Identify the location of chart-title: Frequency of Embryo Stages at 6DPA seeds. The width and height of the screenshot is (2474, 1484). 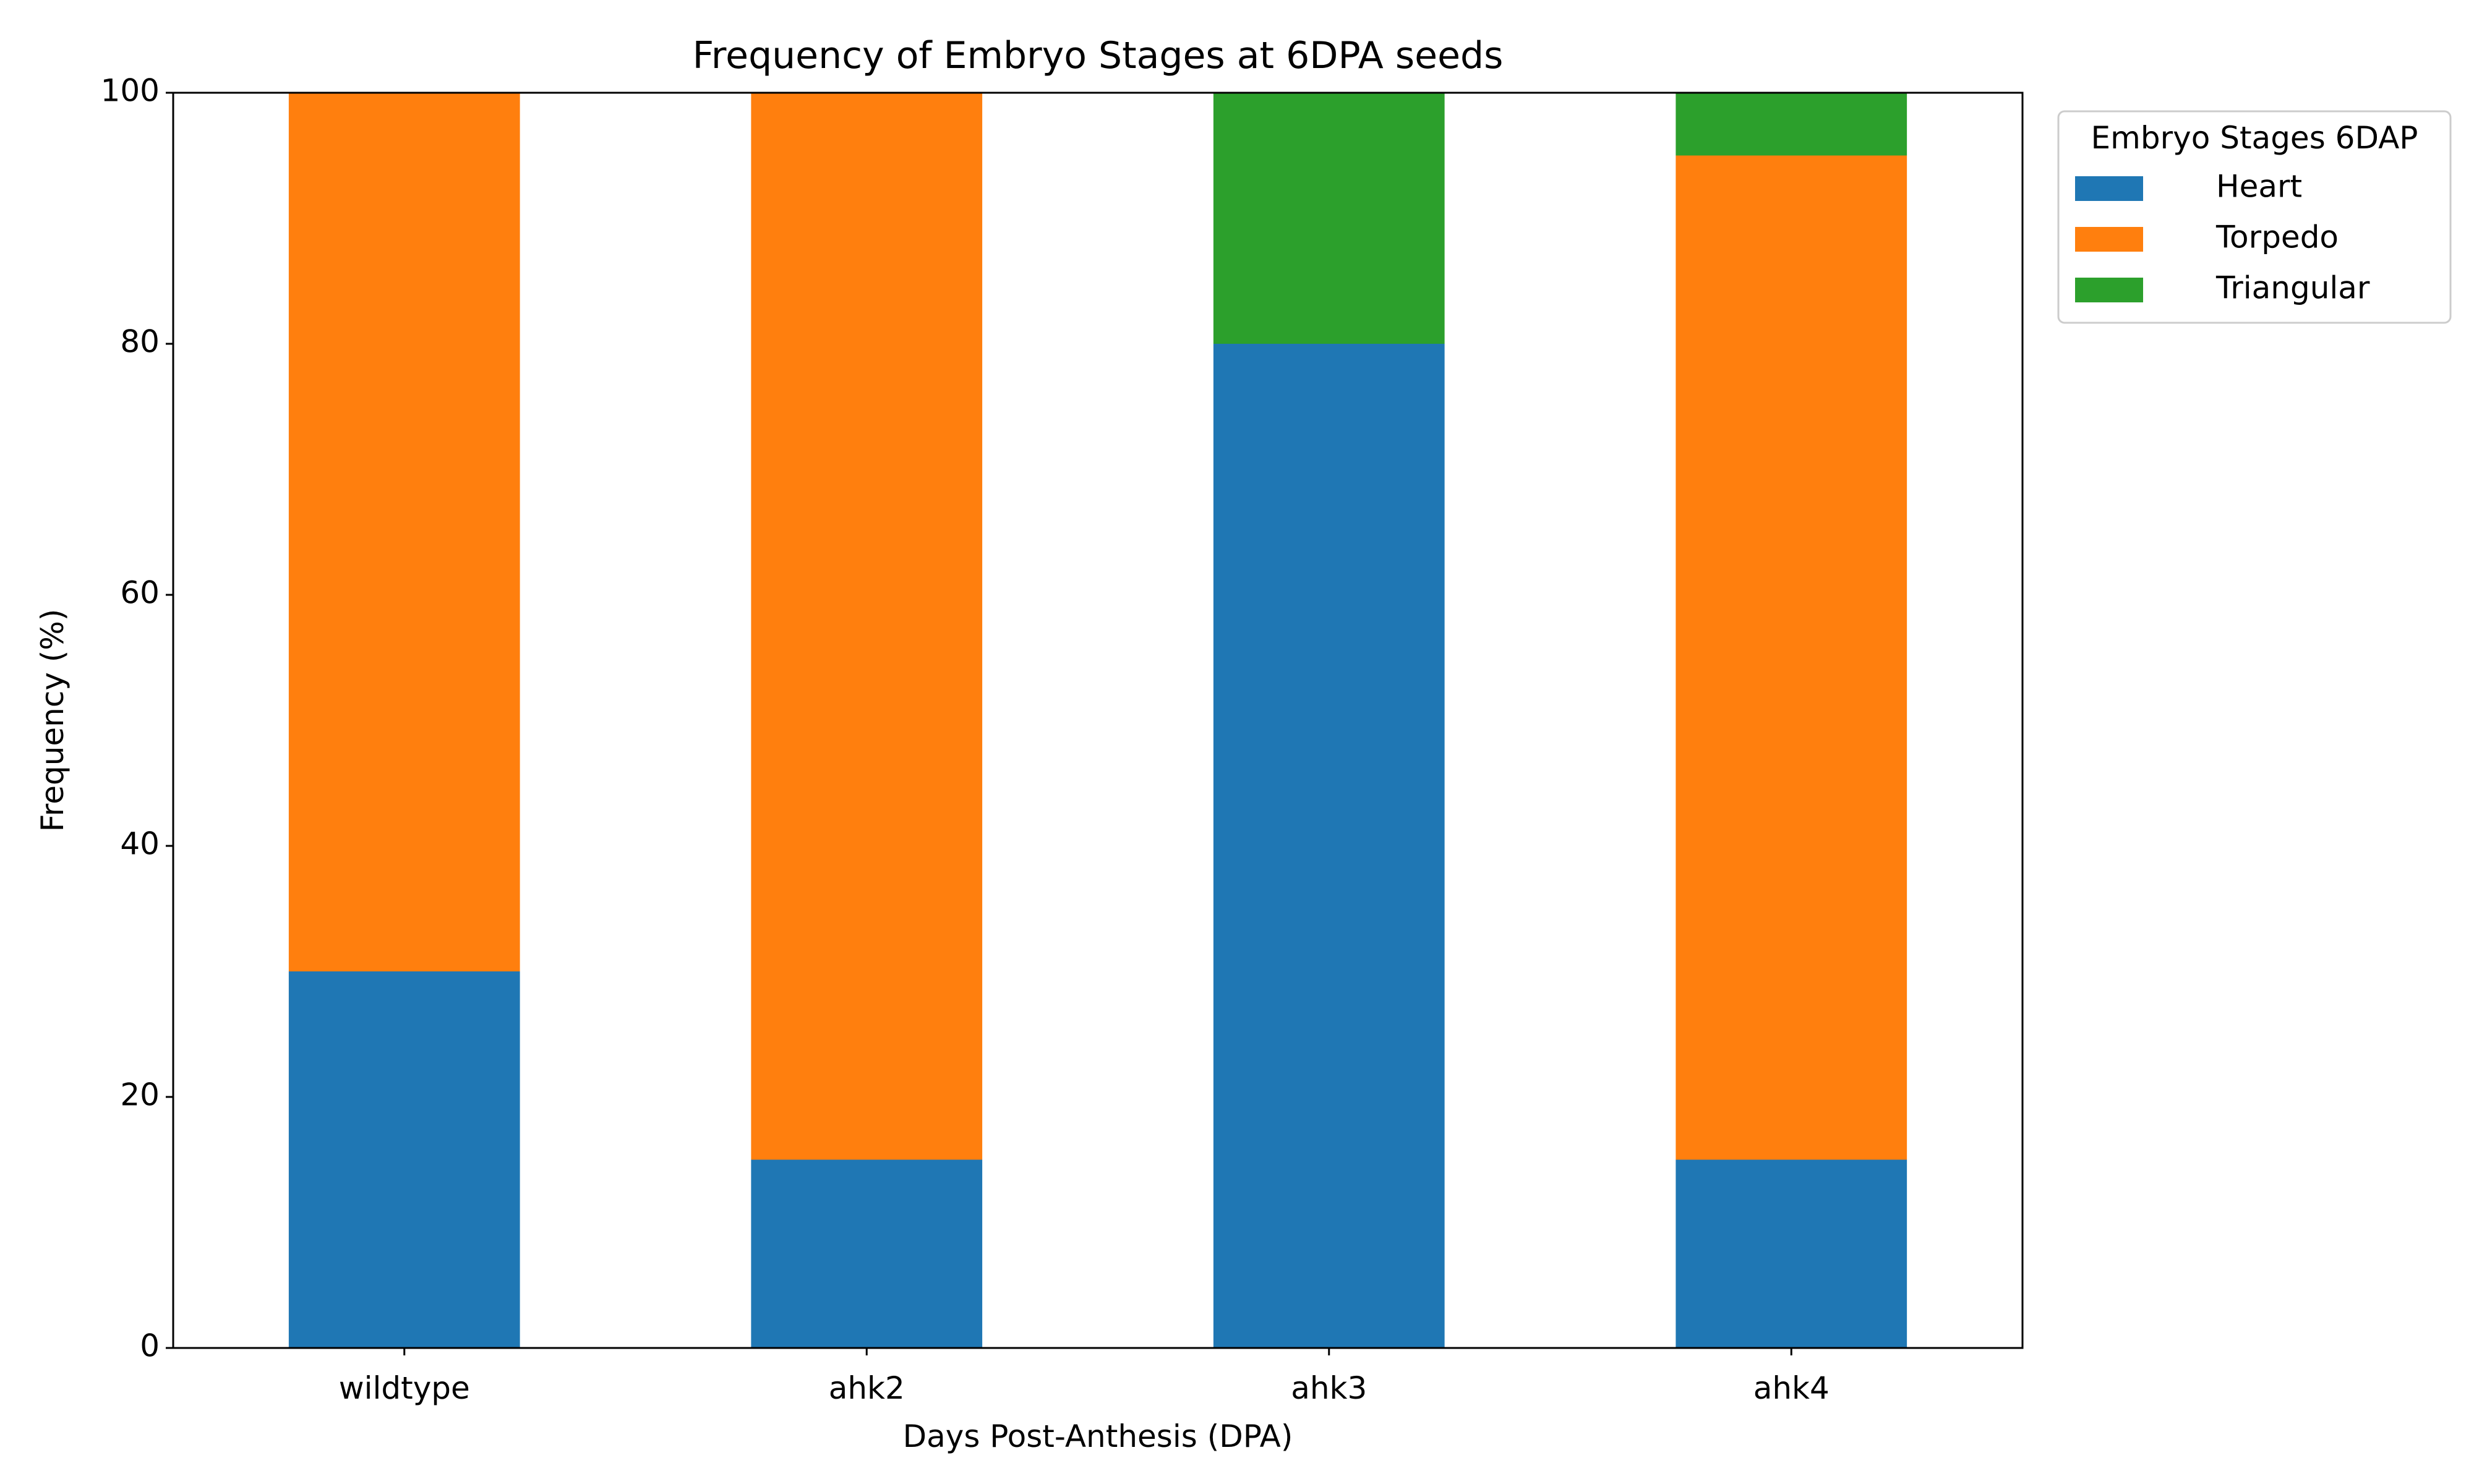
(1098, 55).